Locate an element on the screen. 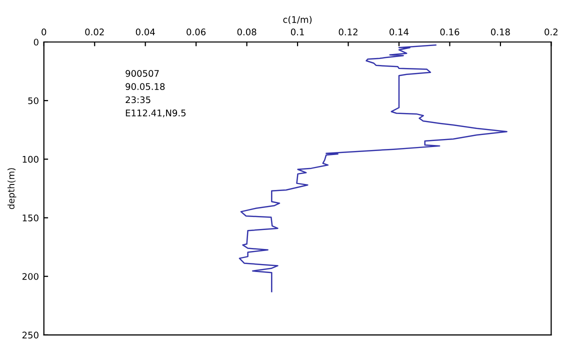 The height and width of the screenshot is (350, 570). x-tick-label: 0.12 is located at coordinates (348, 32).